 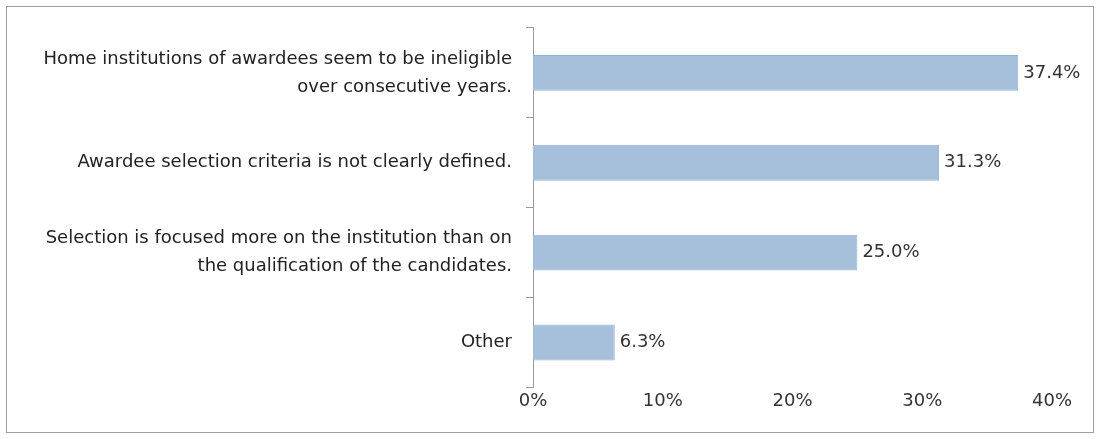 What do you see at coordinates (891, 251) in the screenshot?
I see `data-label: 25.0%` at bounding box center [891, 251].